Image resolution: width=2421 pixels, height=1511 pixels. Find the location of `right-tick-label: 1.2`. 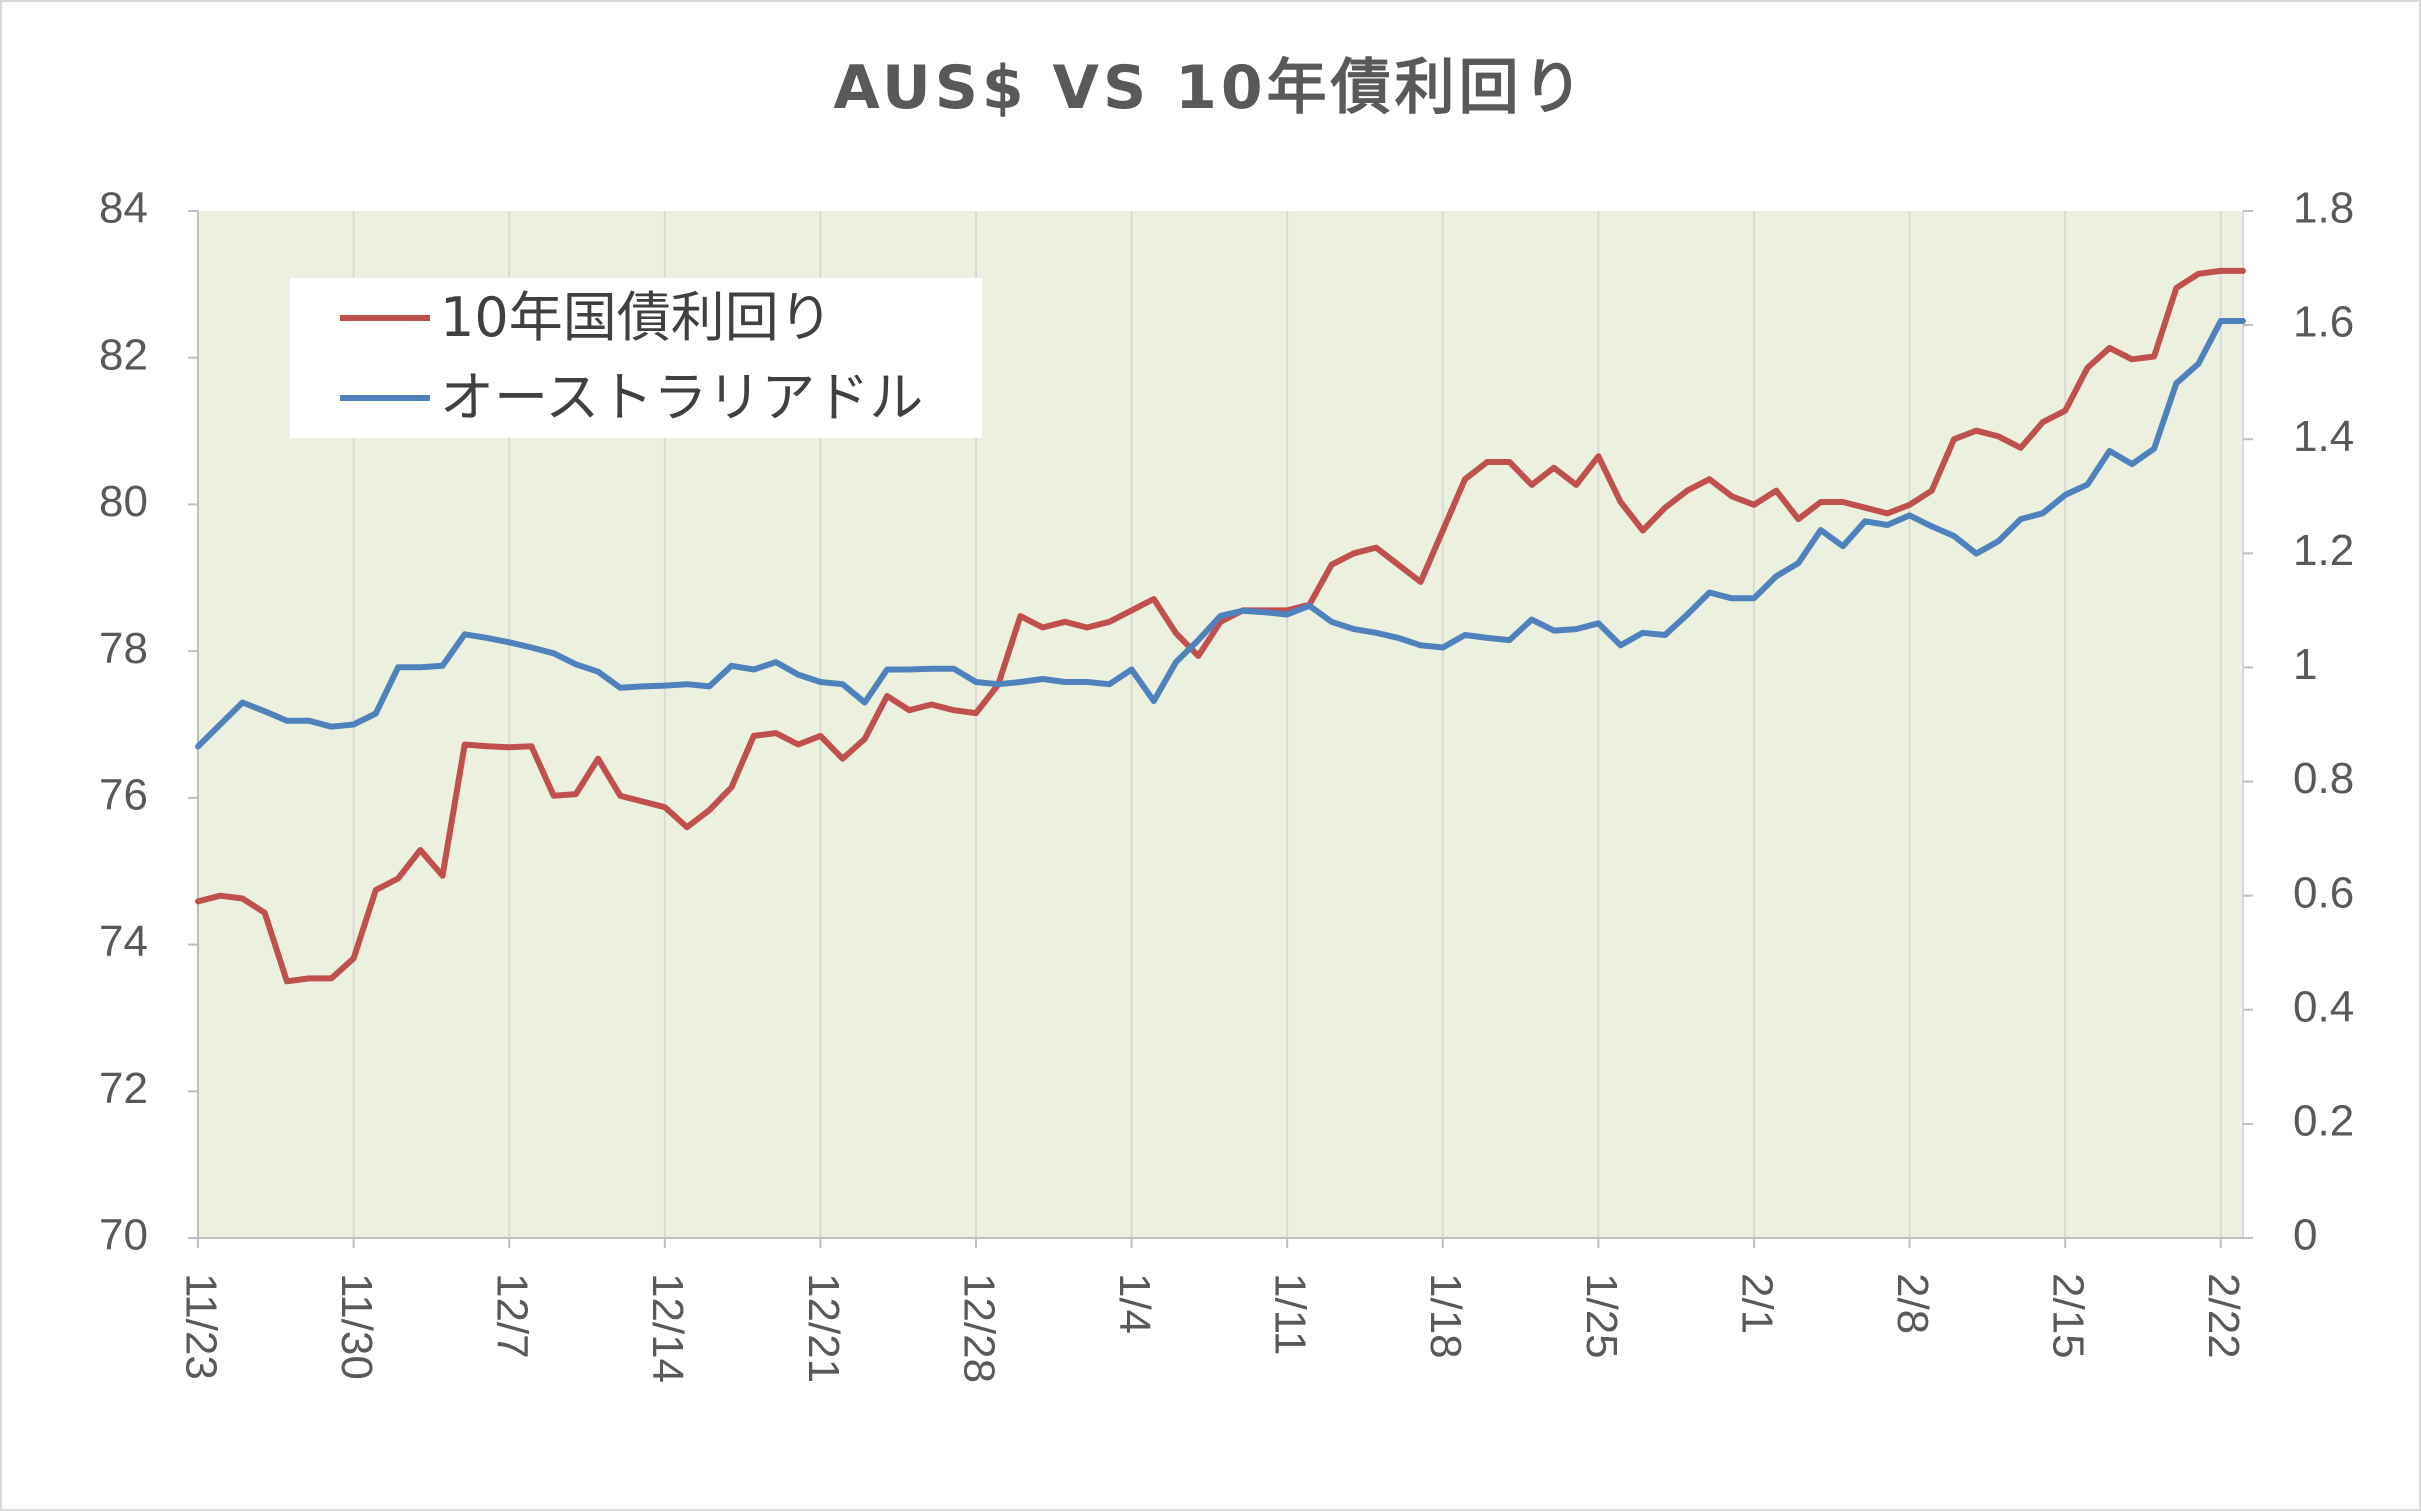

right-tick-label: 1.2 is located at coordinates (2323, 550).